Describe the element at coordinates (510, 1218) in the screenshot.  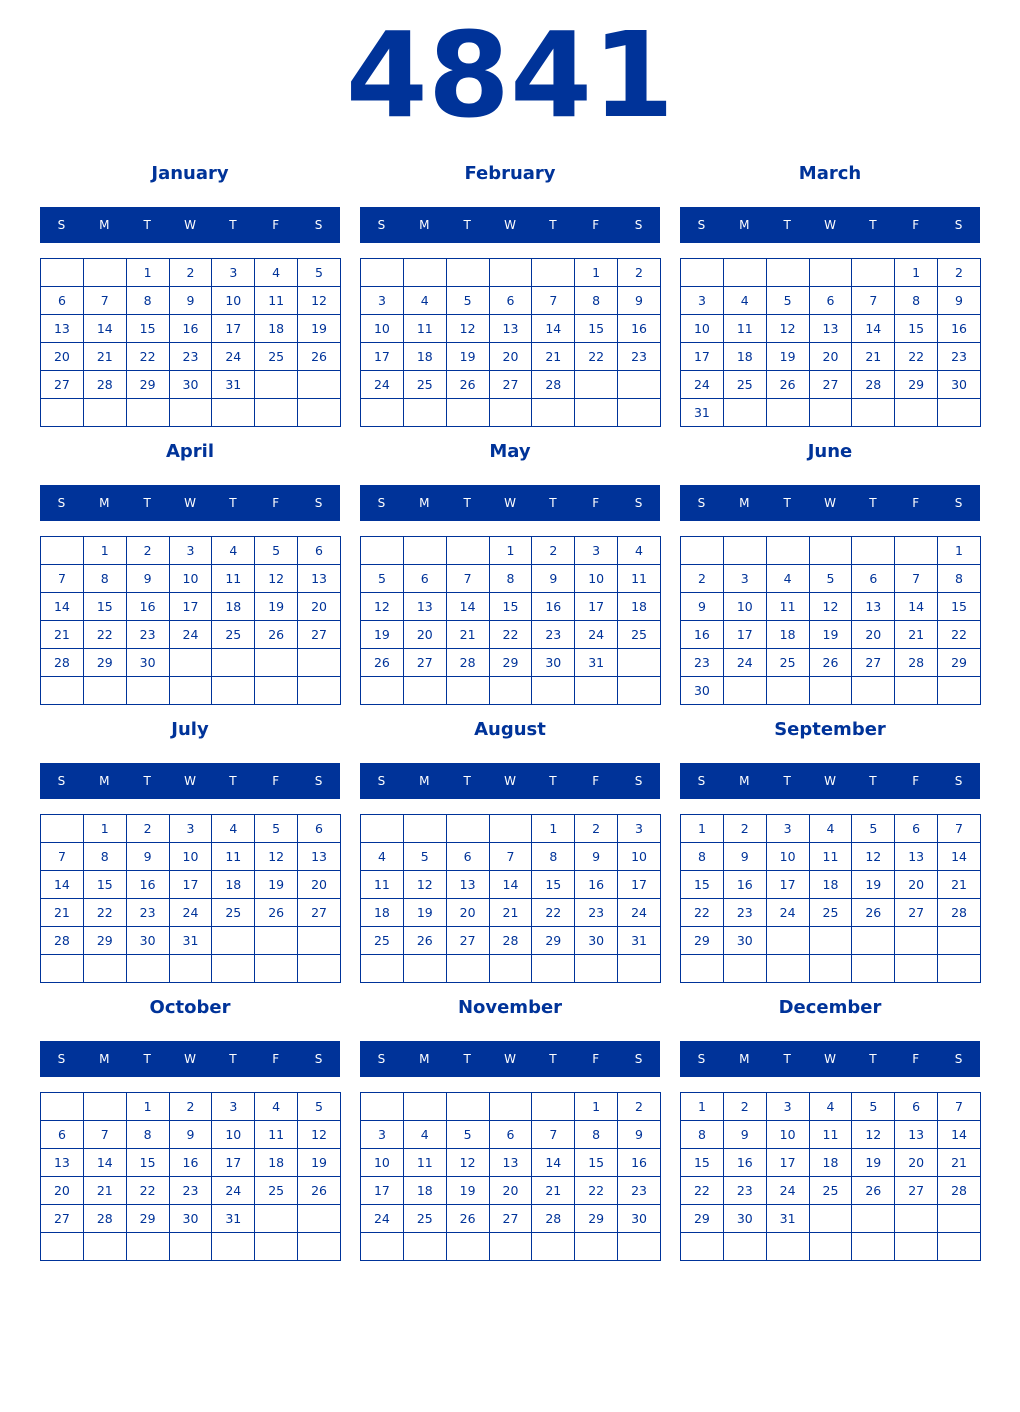
I see `day-cell: 27` at that location.